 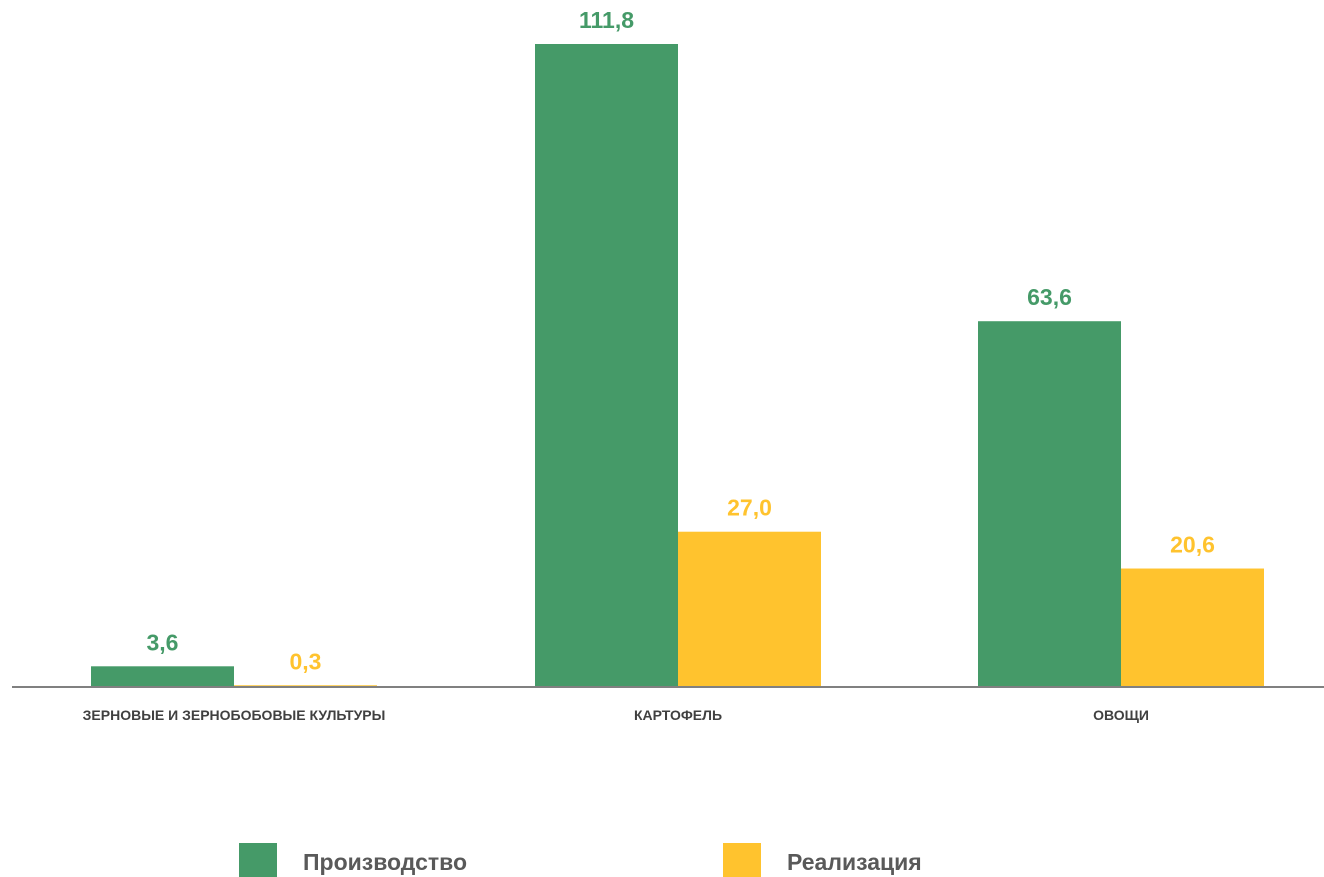 I want to click on legend-swatch-production, so click(x=258, y=860).